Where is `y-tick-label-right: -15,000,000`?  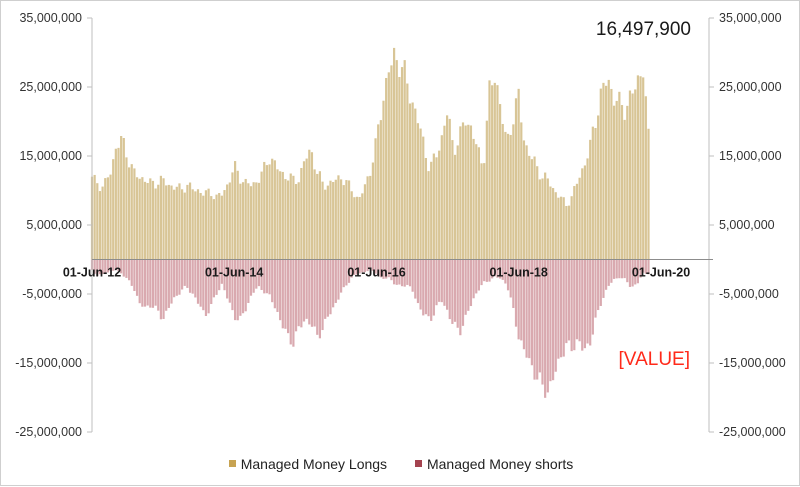
y-tick-label-right: -15,000,000 is located at coordinates (752, 363).